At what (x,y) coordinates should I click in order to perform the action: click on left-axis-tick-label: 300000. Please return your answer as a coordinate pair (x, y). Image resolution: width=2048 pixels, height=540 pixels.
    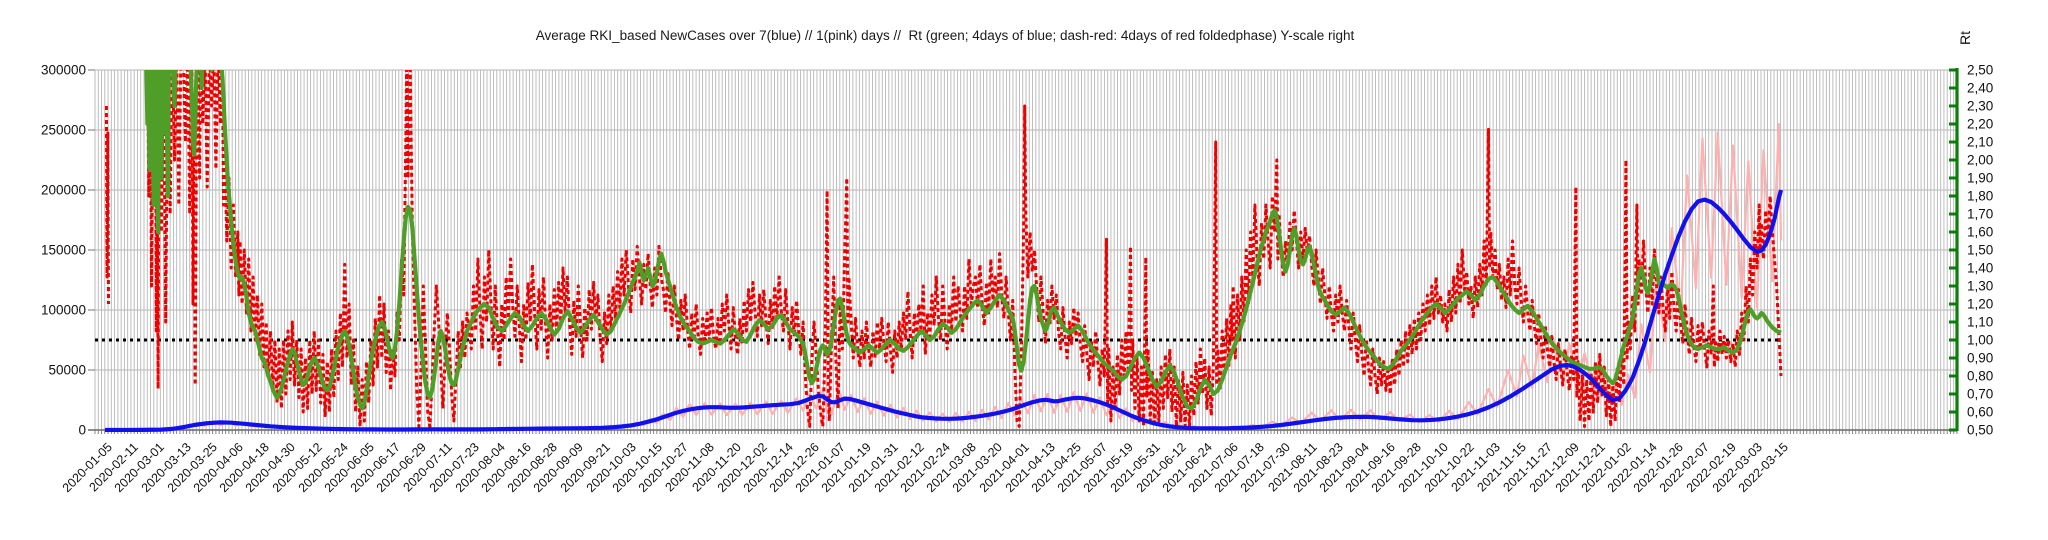
    Looking at the image, I should click on (63, 70).